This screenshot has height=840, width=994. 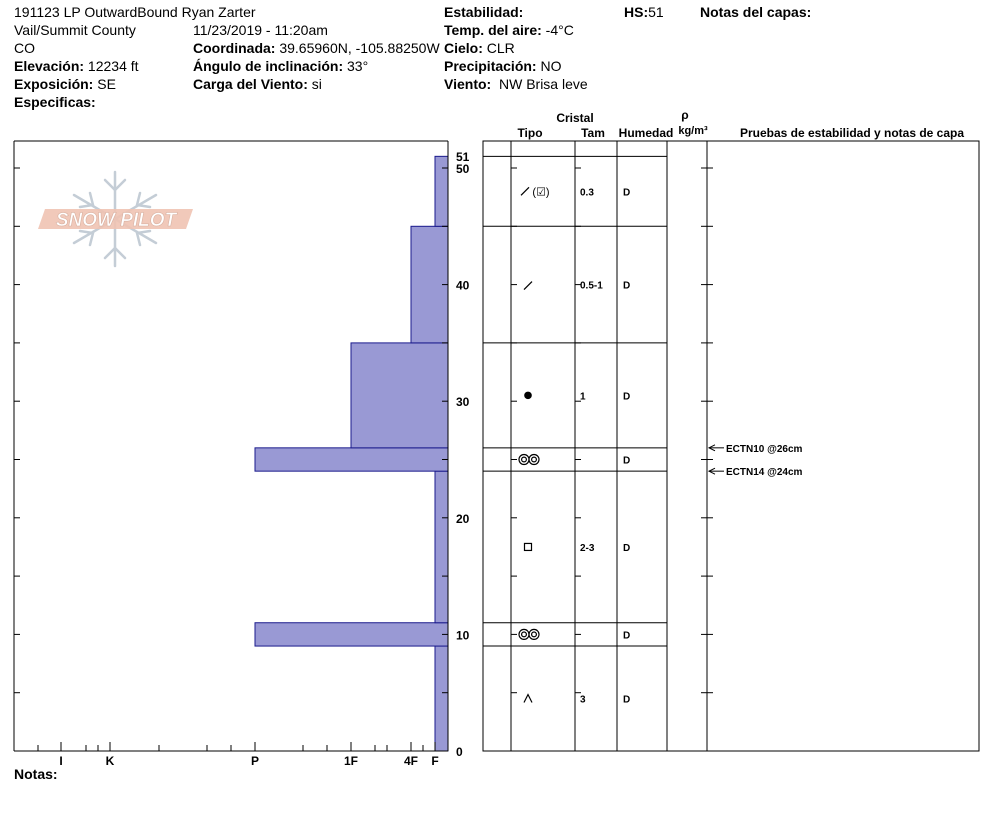 I want to click on precipitation: Precipitación: NO, so click(x=502, y=66).